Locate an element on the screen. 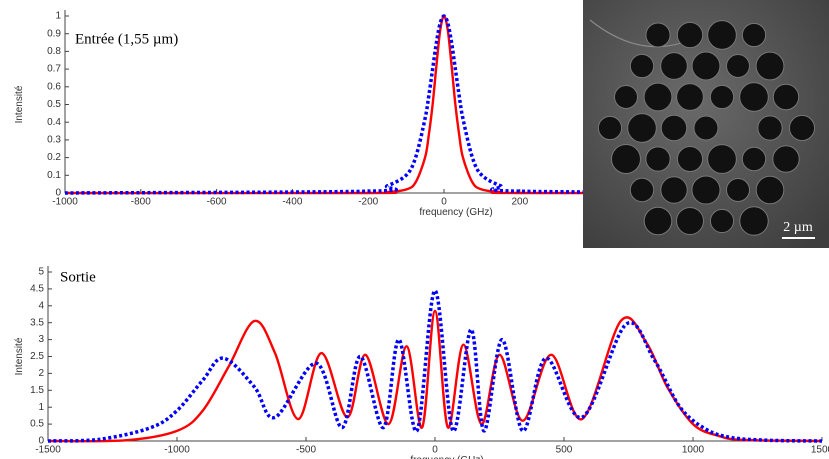 This screenshot has width=829, height=459. y-tick-label: 0.2 is located at coordinates (54, 157).